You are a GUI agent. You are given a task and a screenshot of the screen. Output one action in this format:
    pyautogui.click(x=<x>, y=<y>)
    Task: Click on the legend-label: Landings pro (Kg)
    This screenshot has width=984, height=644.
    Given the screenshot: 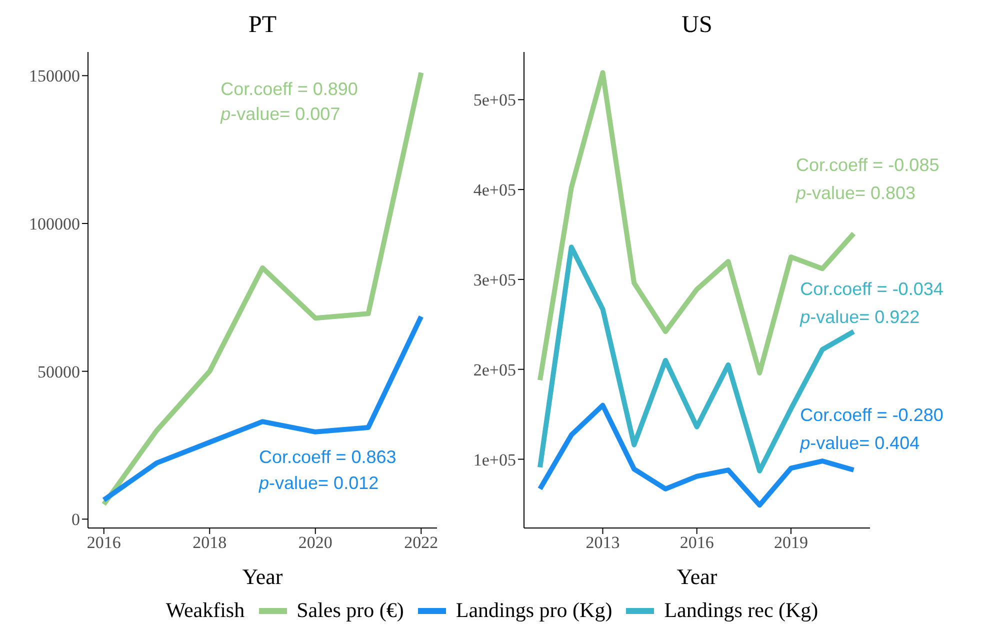 What is the action you would take?
    pyautogui.click(x=534, y=610)
    